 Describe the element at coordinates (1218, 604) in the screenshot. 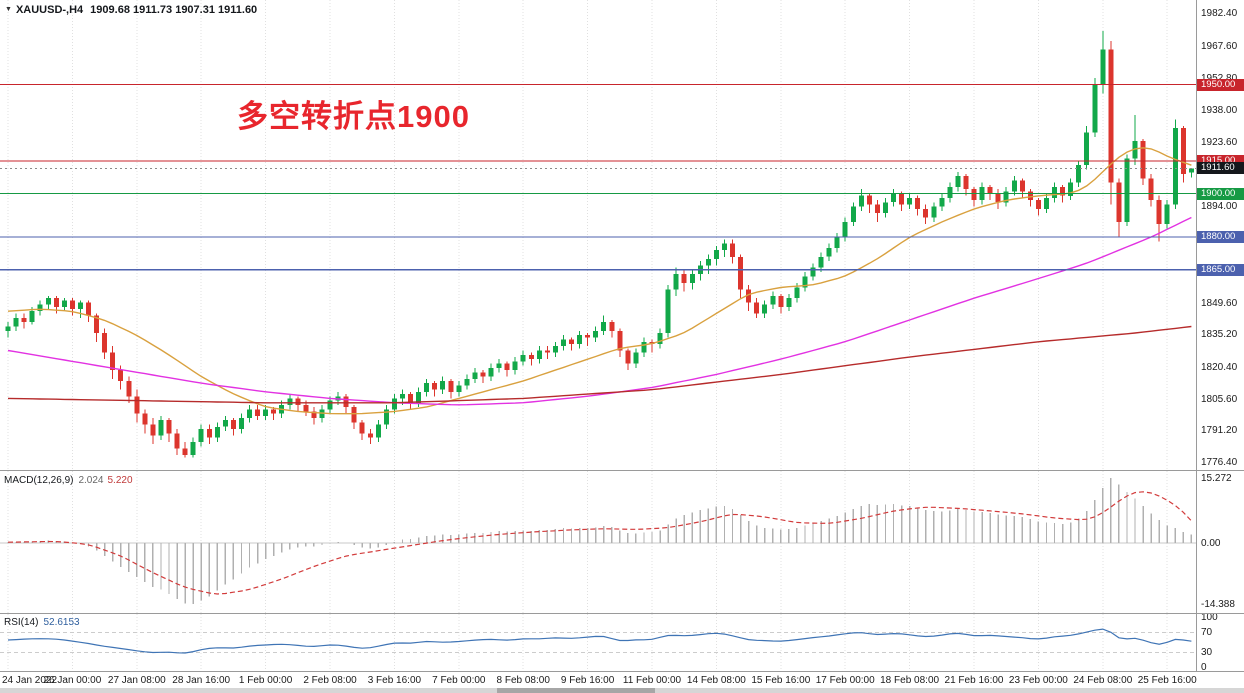

I see `macd-tick-label: -14.388` at that location.